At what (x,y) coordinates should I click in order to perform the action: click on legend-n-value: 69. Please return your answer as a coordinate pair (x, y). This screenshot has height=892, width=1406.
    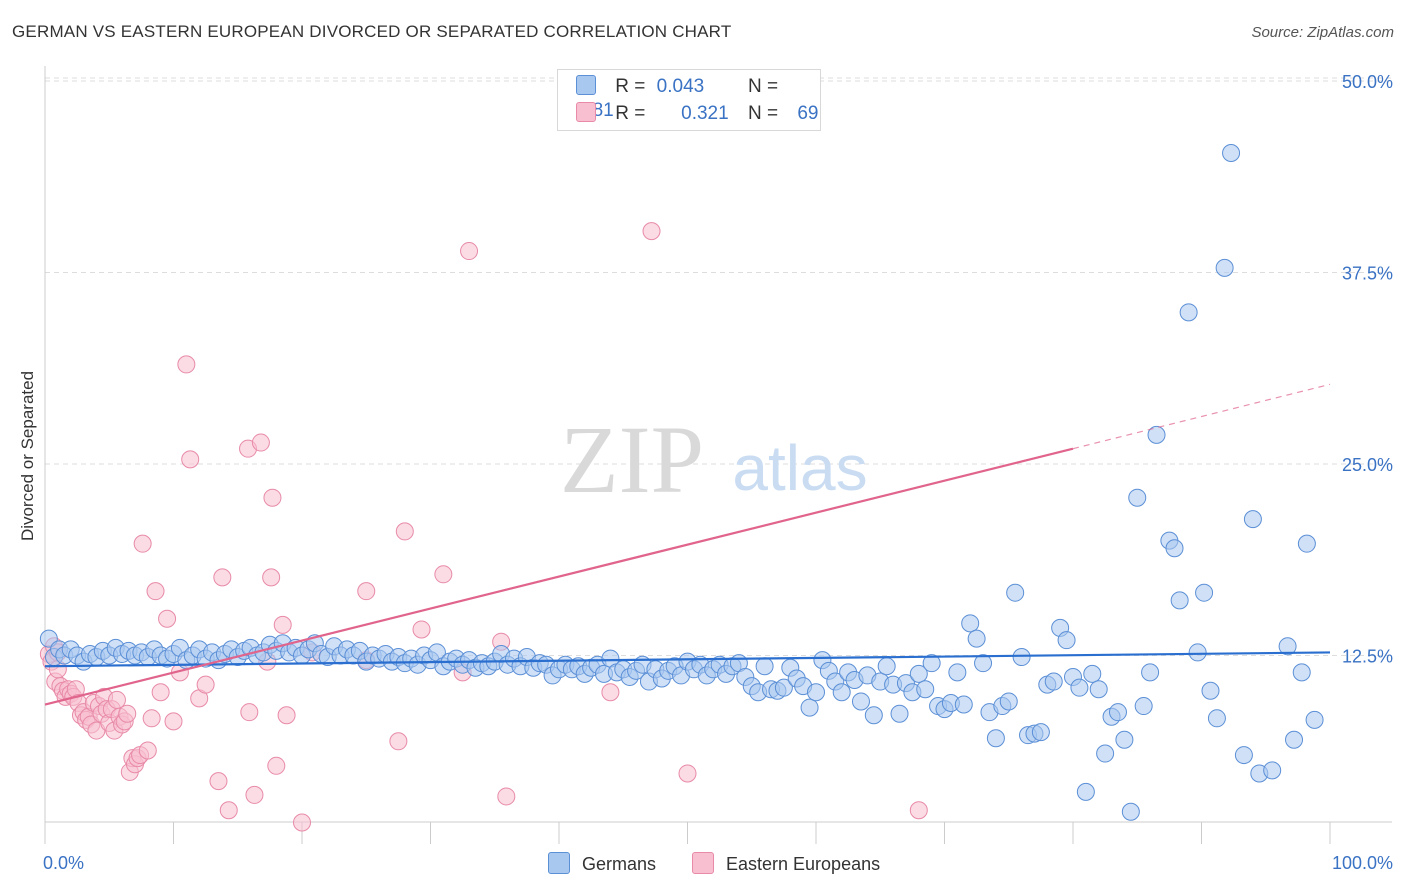
    Looking at the image, I should click on (808, 113).